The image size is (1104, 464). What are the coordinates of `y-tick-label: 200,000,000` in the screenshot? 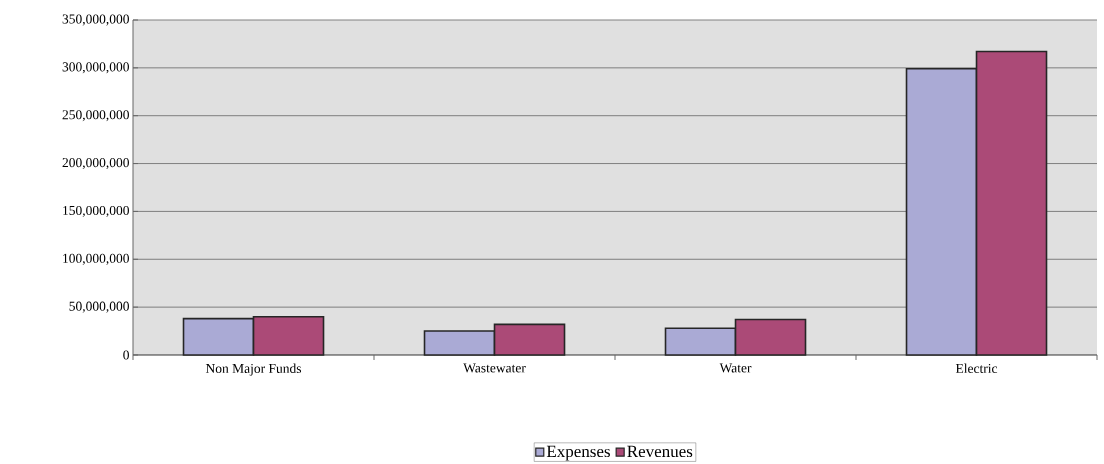 It's located at (95, 164).